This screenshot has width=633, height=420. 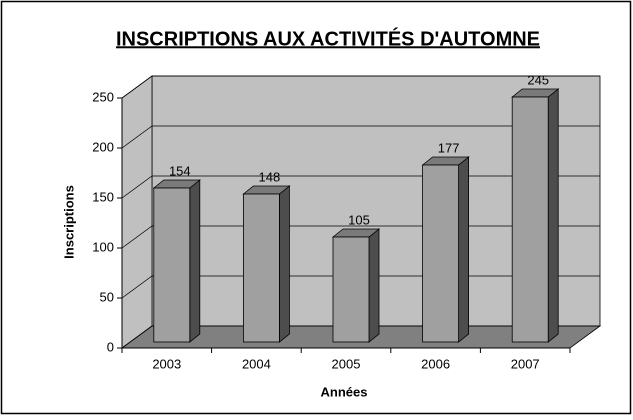 I want to click on data-label: 177, so click(x=449, y=147).